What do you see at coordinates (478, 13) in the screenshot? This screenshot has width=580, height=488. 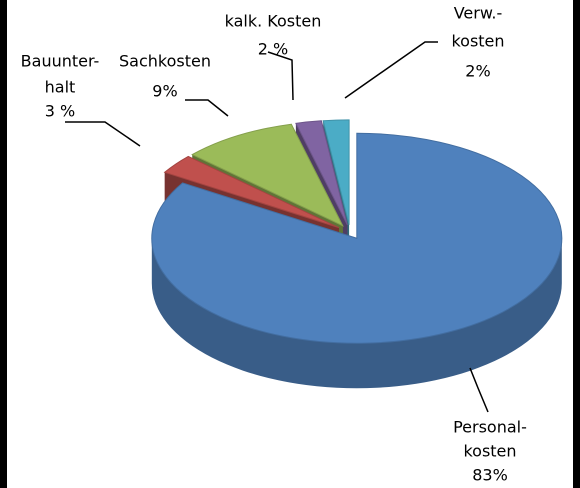 I see `data-label-name: Verw.-` at bounding box center [478, 13].